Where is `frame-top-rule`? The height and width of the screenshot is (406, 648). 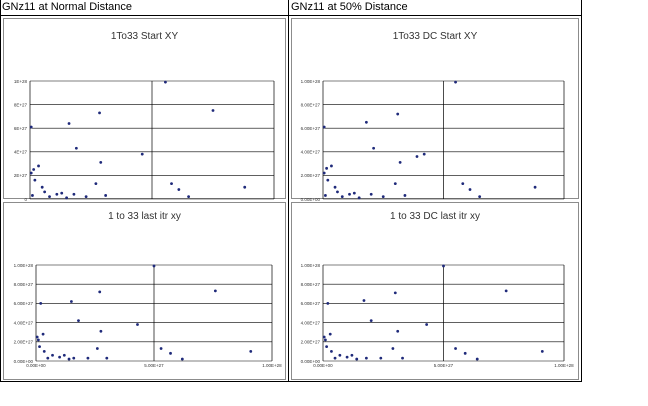 frame-top-rule is located at coordinates (291, 15).